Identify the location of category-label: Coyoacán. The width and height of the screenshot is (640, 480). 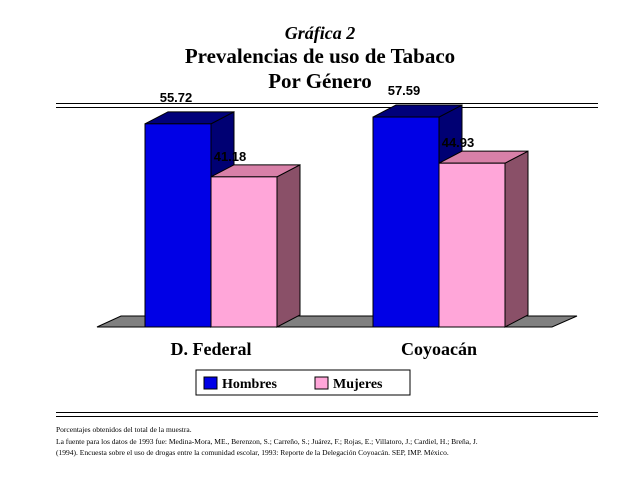
(439, 349).